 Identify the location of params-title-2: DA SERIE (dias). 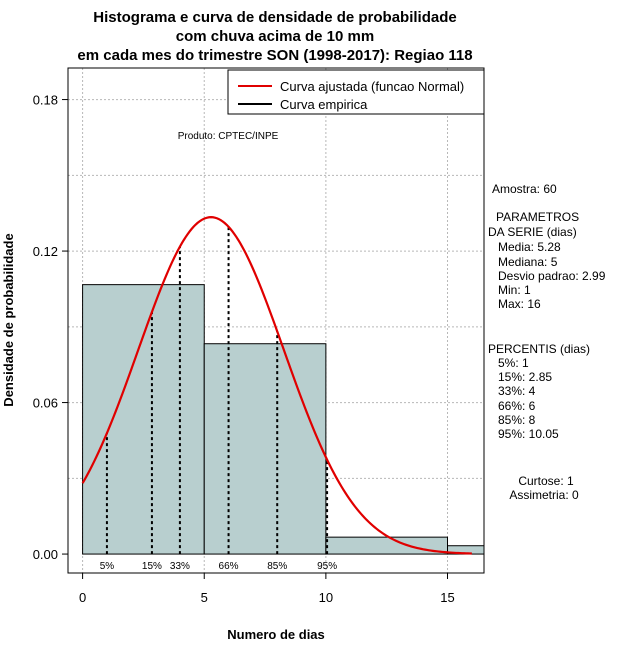
(532, 232).